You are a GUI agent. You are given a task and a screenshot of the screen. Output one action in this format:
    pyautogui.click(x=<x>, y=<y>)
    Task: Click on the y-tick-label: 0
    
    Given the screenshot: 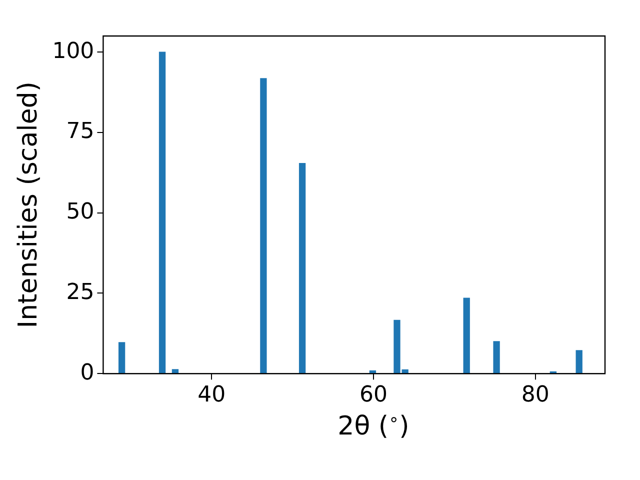 What is the action you would take?
    pyautogui.click(x=87, y=373)
    